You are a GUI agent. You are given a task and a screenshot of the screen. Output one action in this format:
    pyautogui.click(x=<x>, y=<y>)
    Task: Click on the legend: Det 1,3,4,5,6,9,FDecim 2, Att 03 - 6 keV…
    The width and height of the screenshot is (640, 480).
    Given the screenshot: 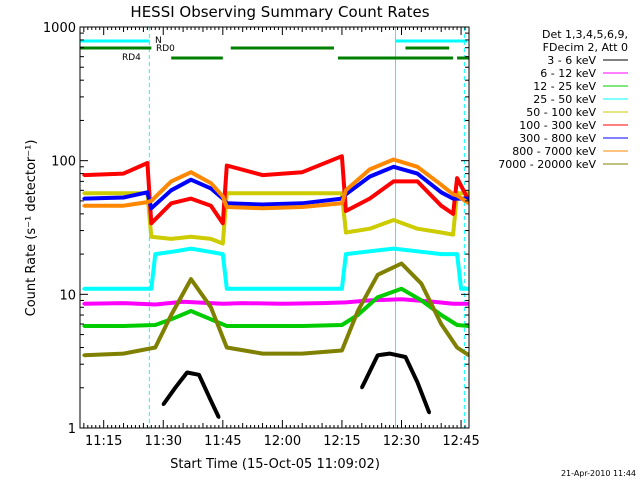 What is the action you would take?
    pyautogui.click(x=563, y=99)
    